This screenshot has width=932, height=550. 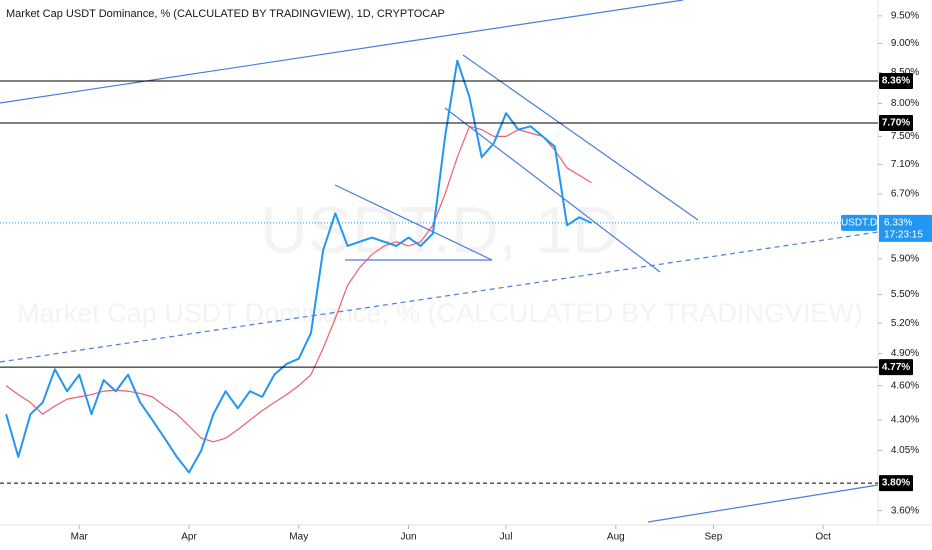 I want to click on x-tick-label: Oct, so click(x=823, y=537).